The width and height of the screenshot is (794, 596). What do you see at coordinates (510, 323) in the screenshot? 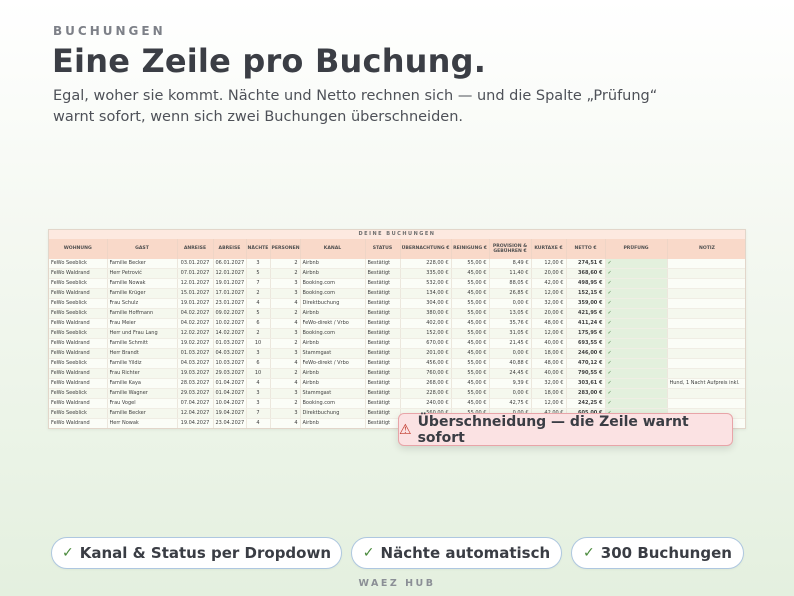
I see `cell-provision: 35,76 €` at bounding box center [510, 323].